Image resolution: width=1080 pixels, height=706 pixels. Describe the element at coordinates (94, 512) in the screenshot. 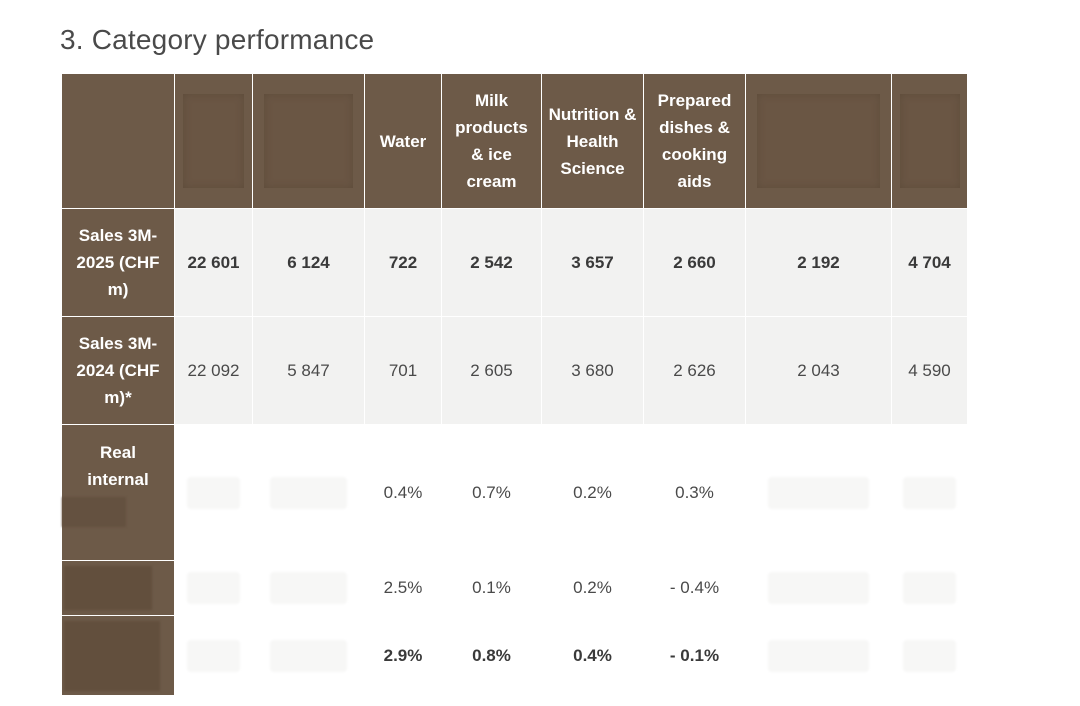

I see `redacted-label` at that location.